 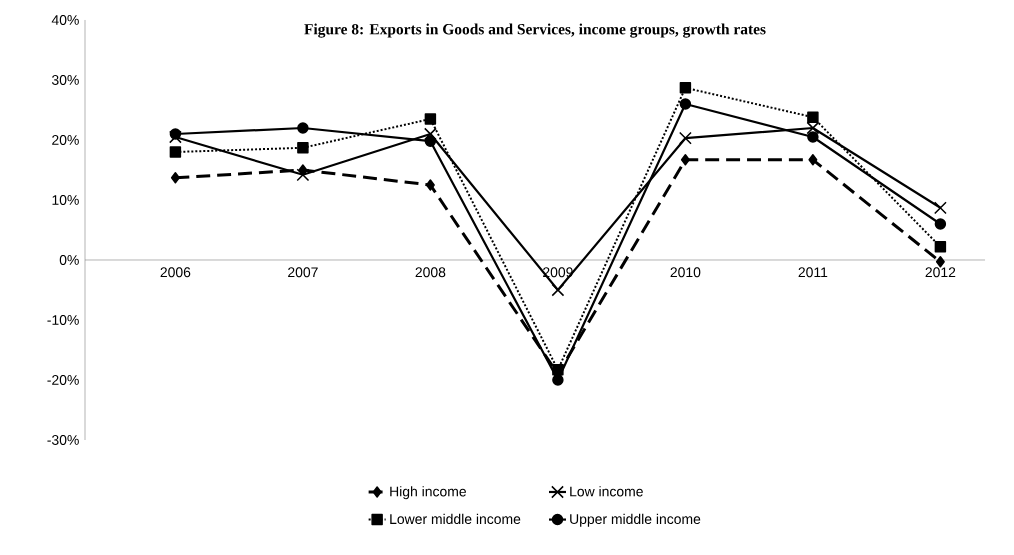 I want to click on y-tick-label: 10%, so click(x=65, y=200).